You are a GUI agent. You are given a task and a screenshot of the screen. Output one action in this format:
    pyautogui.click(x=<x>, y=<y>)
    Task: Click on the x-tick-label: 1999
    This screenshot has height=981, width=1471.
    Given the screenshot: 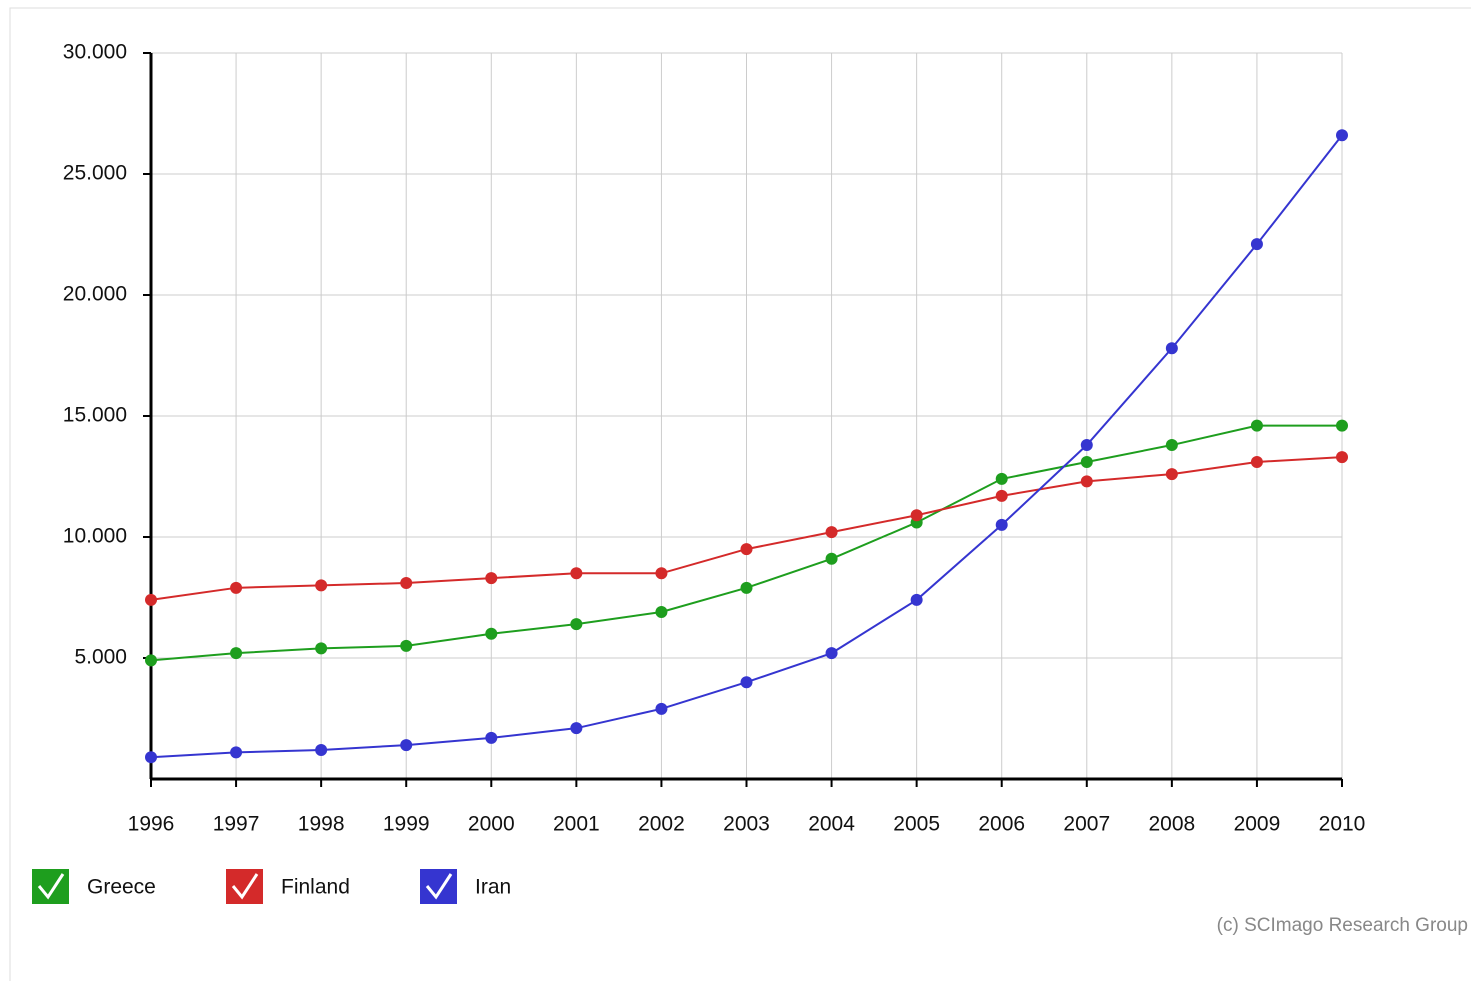 What is the action you would take?
    pyautogui.click(x=406, y=824)
    